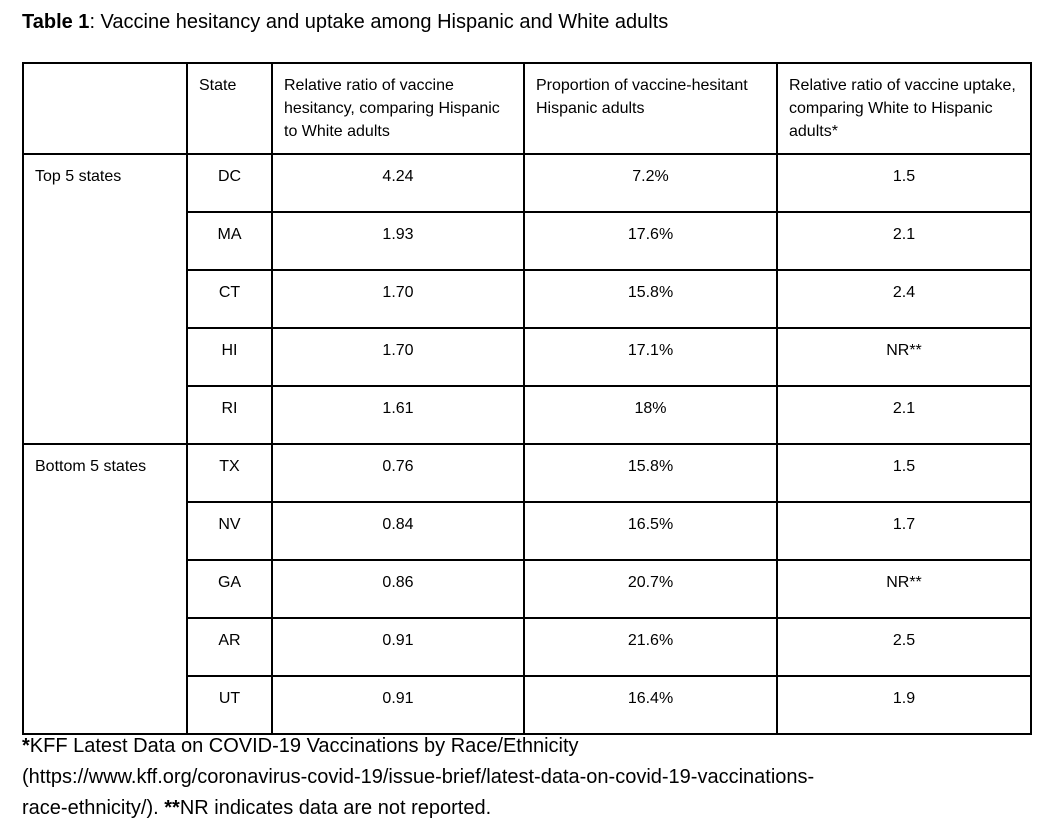 Image resolution: width=1064 pixels, height=840 pixels. Describe the element at coordinates (904, 647) in the screenshot. I see `uptake-ratio-cell: 2.5` at that location.